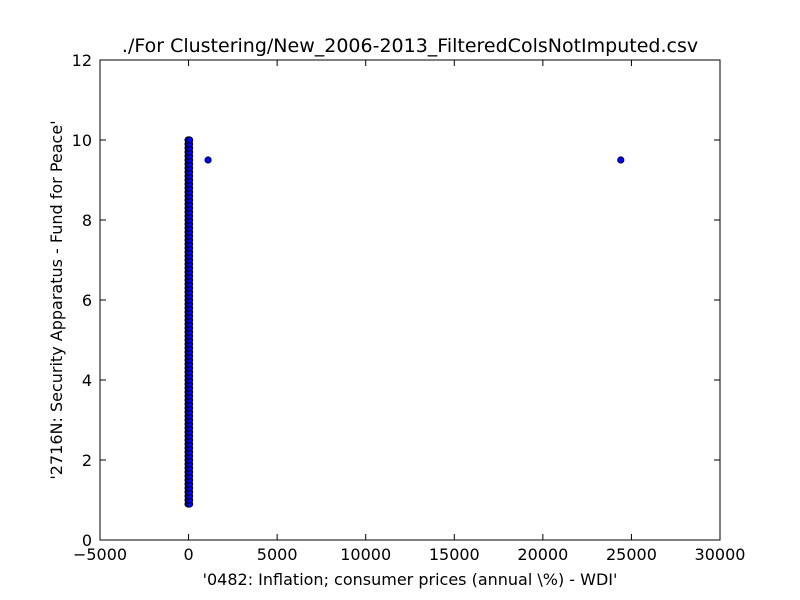 Image resolution: width=800 pixels, height=600 pixels. I want to click on x-tick-label: 20000, so click(542, 554).